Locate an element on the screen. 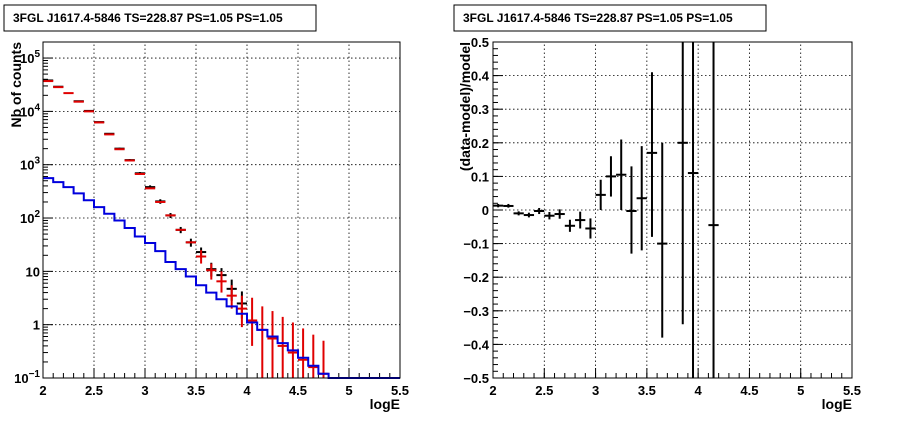 The image size is (898, 421). y-tick-label: 10⁻¹ is located at coordinates (27, 377).